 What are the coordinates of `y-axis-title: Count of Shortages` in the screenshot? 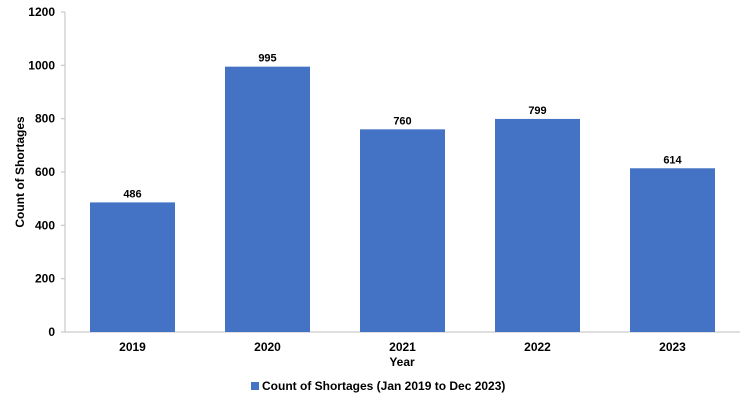 It's located at (20, 172).